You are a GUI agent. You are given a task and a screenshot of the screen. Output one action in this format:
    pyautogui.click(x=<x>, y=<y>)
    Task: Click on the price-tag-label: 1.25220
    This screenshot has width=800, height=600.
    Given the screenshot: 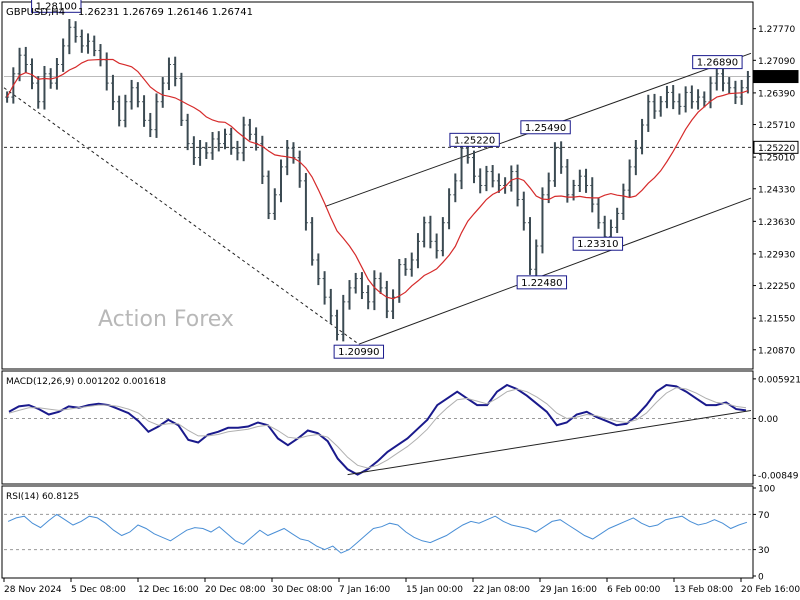 What is the action you would take?
    pyautogui.click(x=776, y=149)
    